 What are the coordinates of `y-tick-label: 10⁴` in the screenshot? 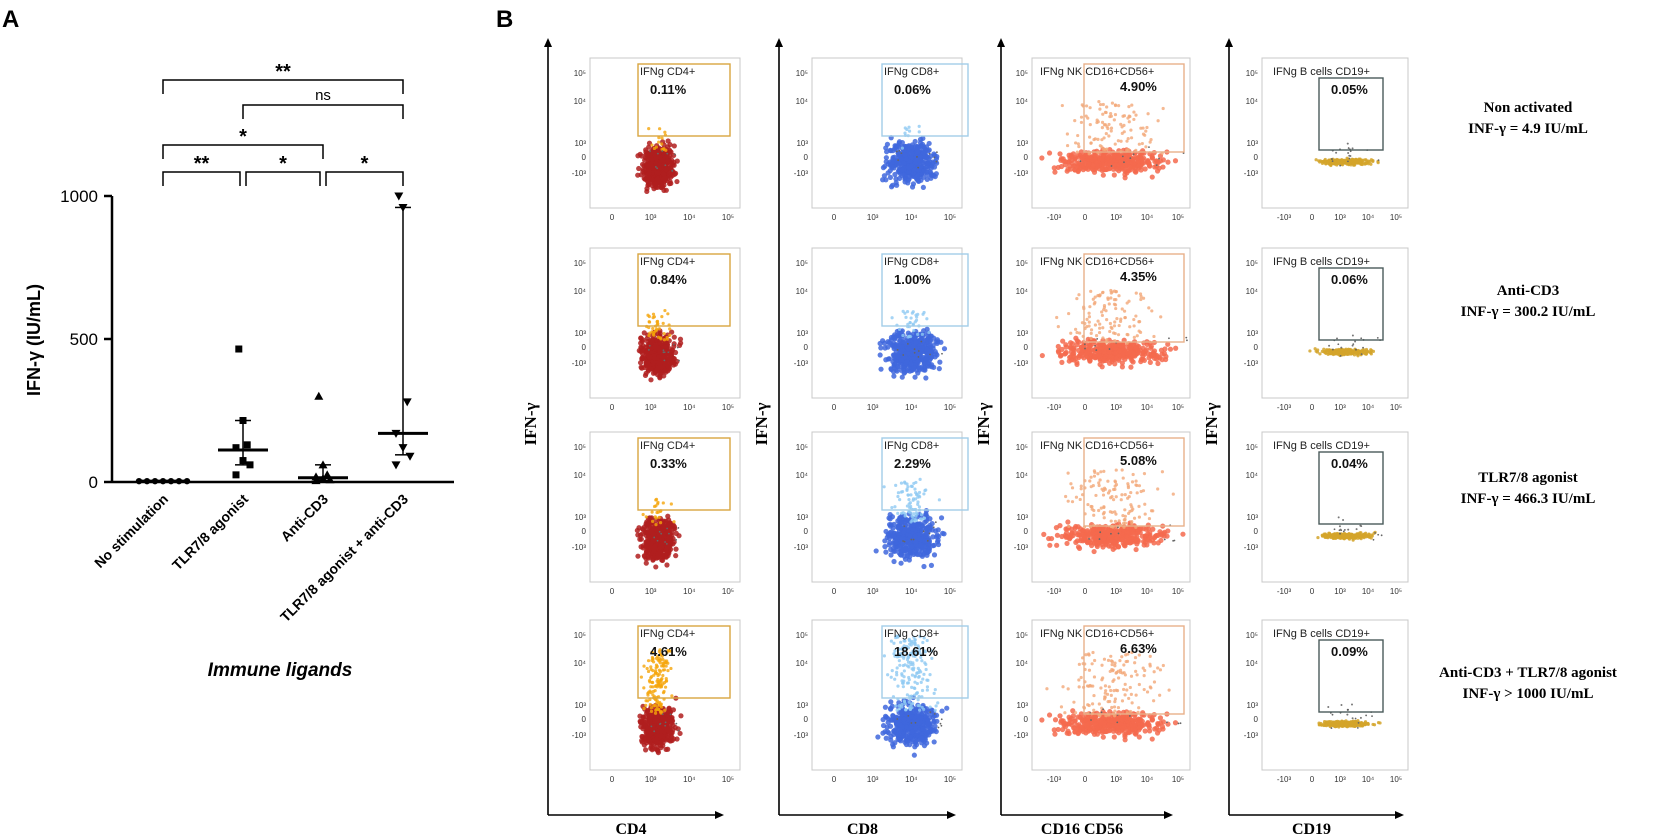 It's located at (580, 101).